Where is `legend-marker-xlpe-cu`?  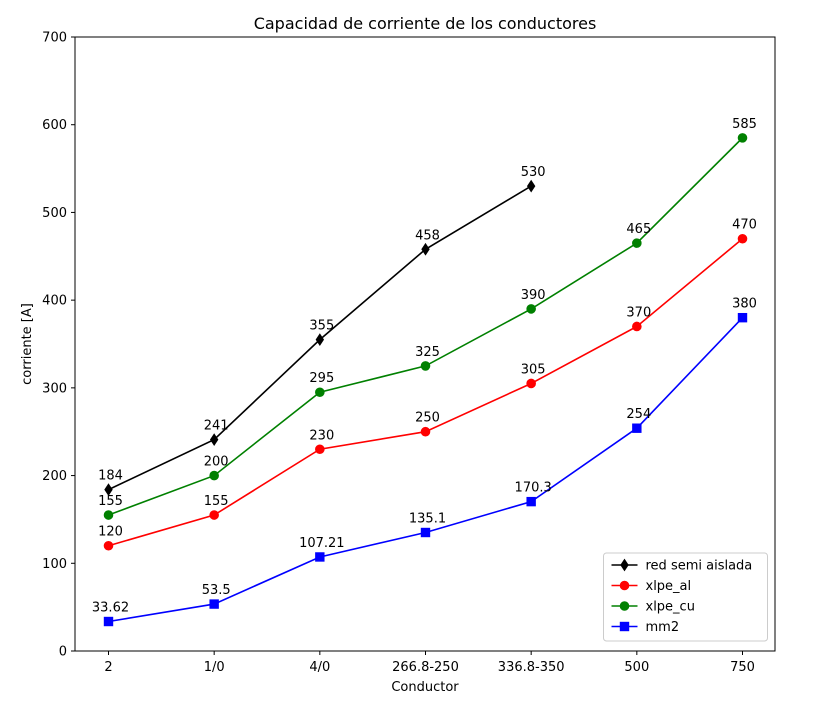 legend-marker-xlpe-cu is located at coordinates (624, 606).